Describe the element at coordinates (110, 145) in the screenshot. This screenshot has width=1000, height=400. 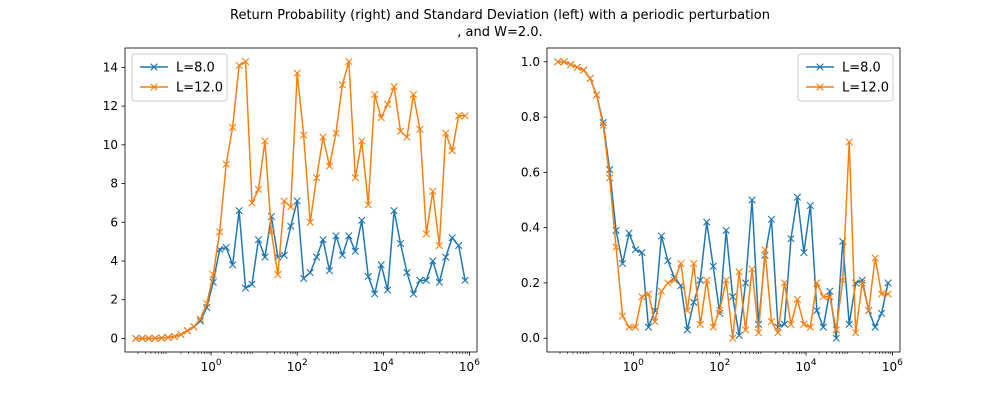
I see `left-y-tick-label: 10` at that location.